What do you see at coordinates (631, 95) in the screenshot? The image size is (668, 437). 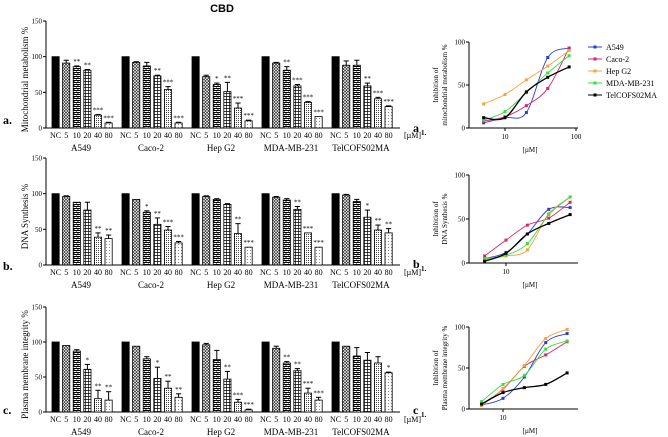 I see `legend-label: TelCOFS02MA` at bounding box center [631, 95].